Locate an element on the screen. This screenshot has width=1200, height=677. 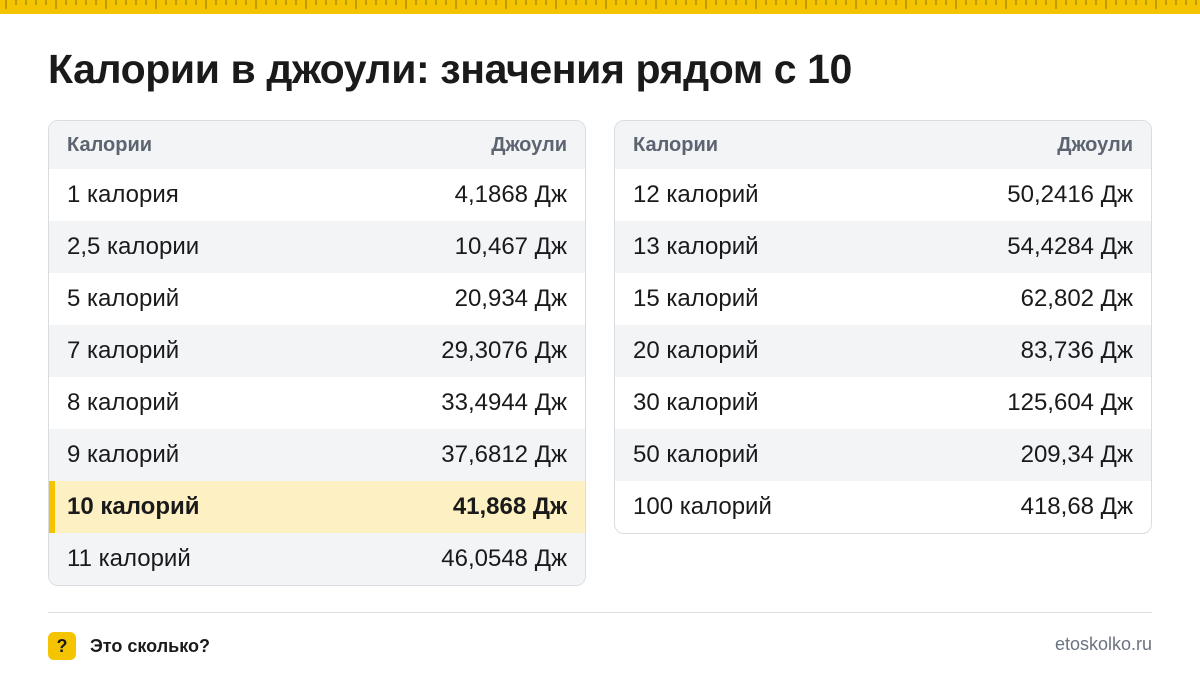
joules-value: 50,2416 Дж is located at coordinates (1070, 194).